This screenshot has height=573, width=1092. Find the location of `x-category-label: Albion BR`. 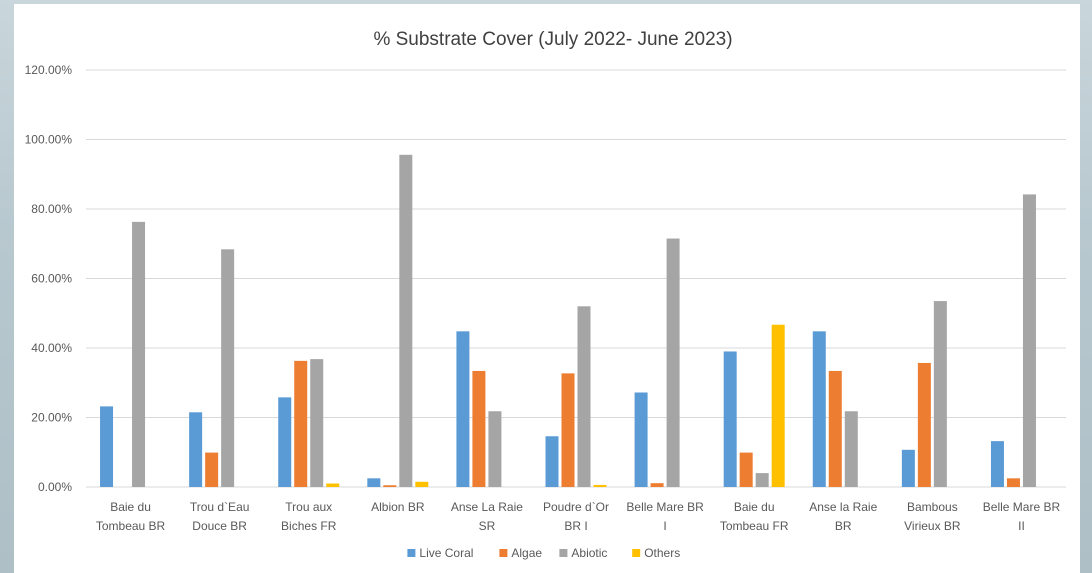

x-category-label: Albion BR is located at coordinates (398, 507).